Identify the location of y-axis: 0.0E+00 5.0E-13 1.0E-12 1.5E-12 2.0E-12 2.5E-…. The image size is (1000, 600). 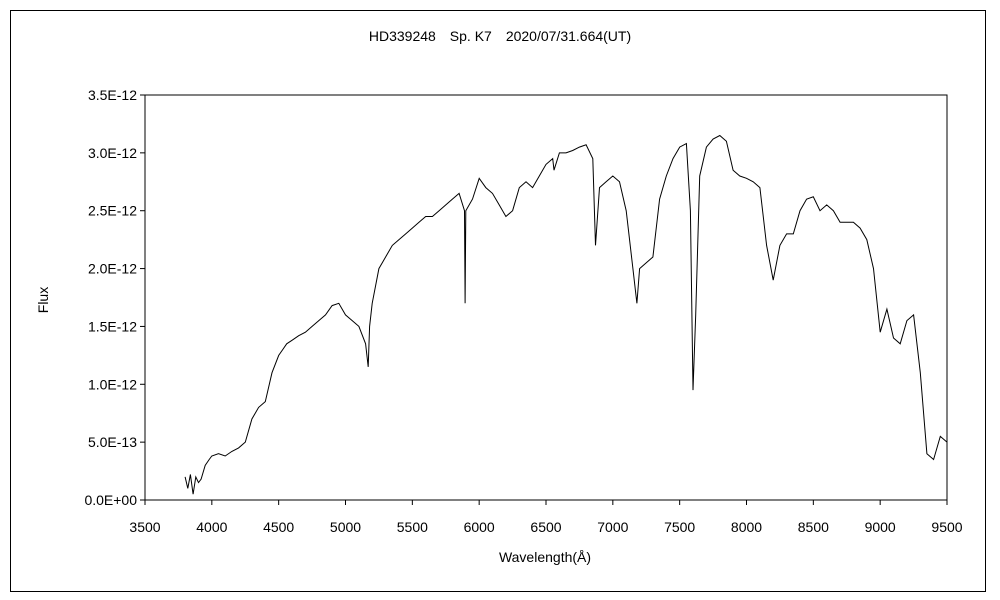
(114, 297).